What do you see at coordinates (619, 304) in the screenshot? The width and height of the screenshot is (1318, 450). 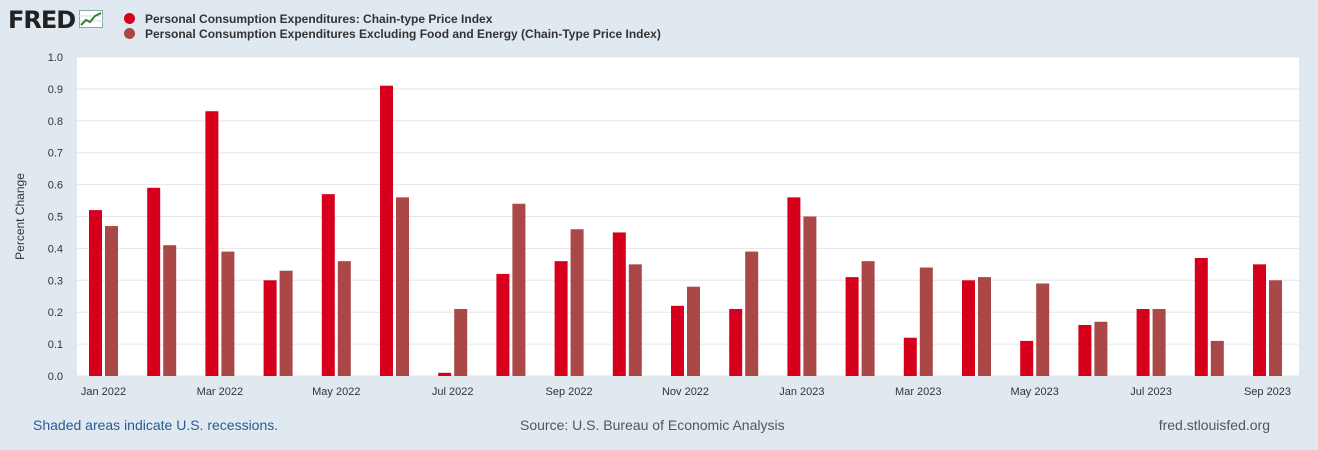 I see `bar-pce-oct-2022` at bounding box center [619, 304].